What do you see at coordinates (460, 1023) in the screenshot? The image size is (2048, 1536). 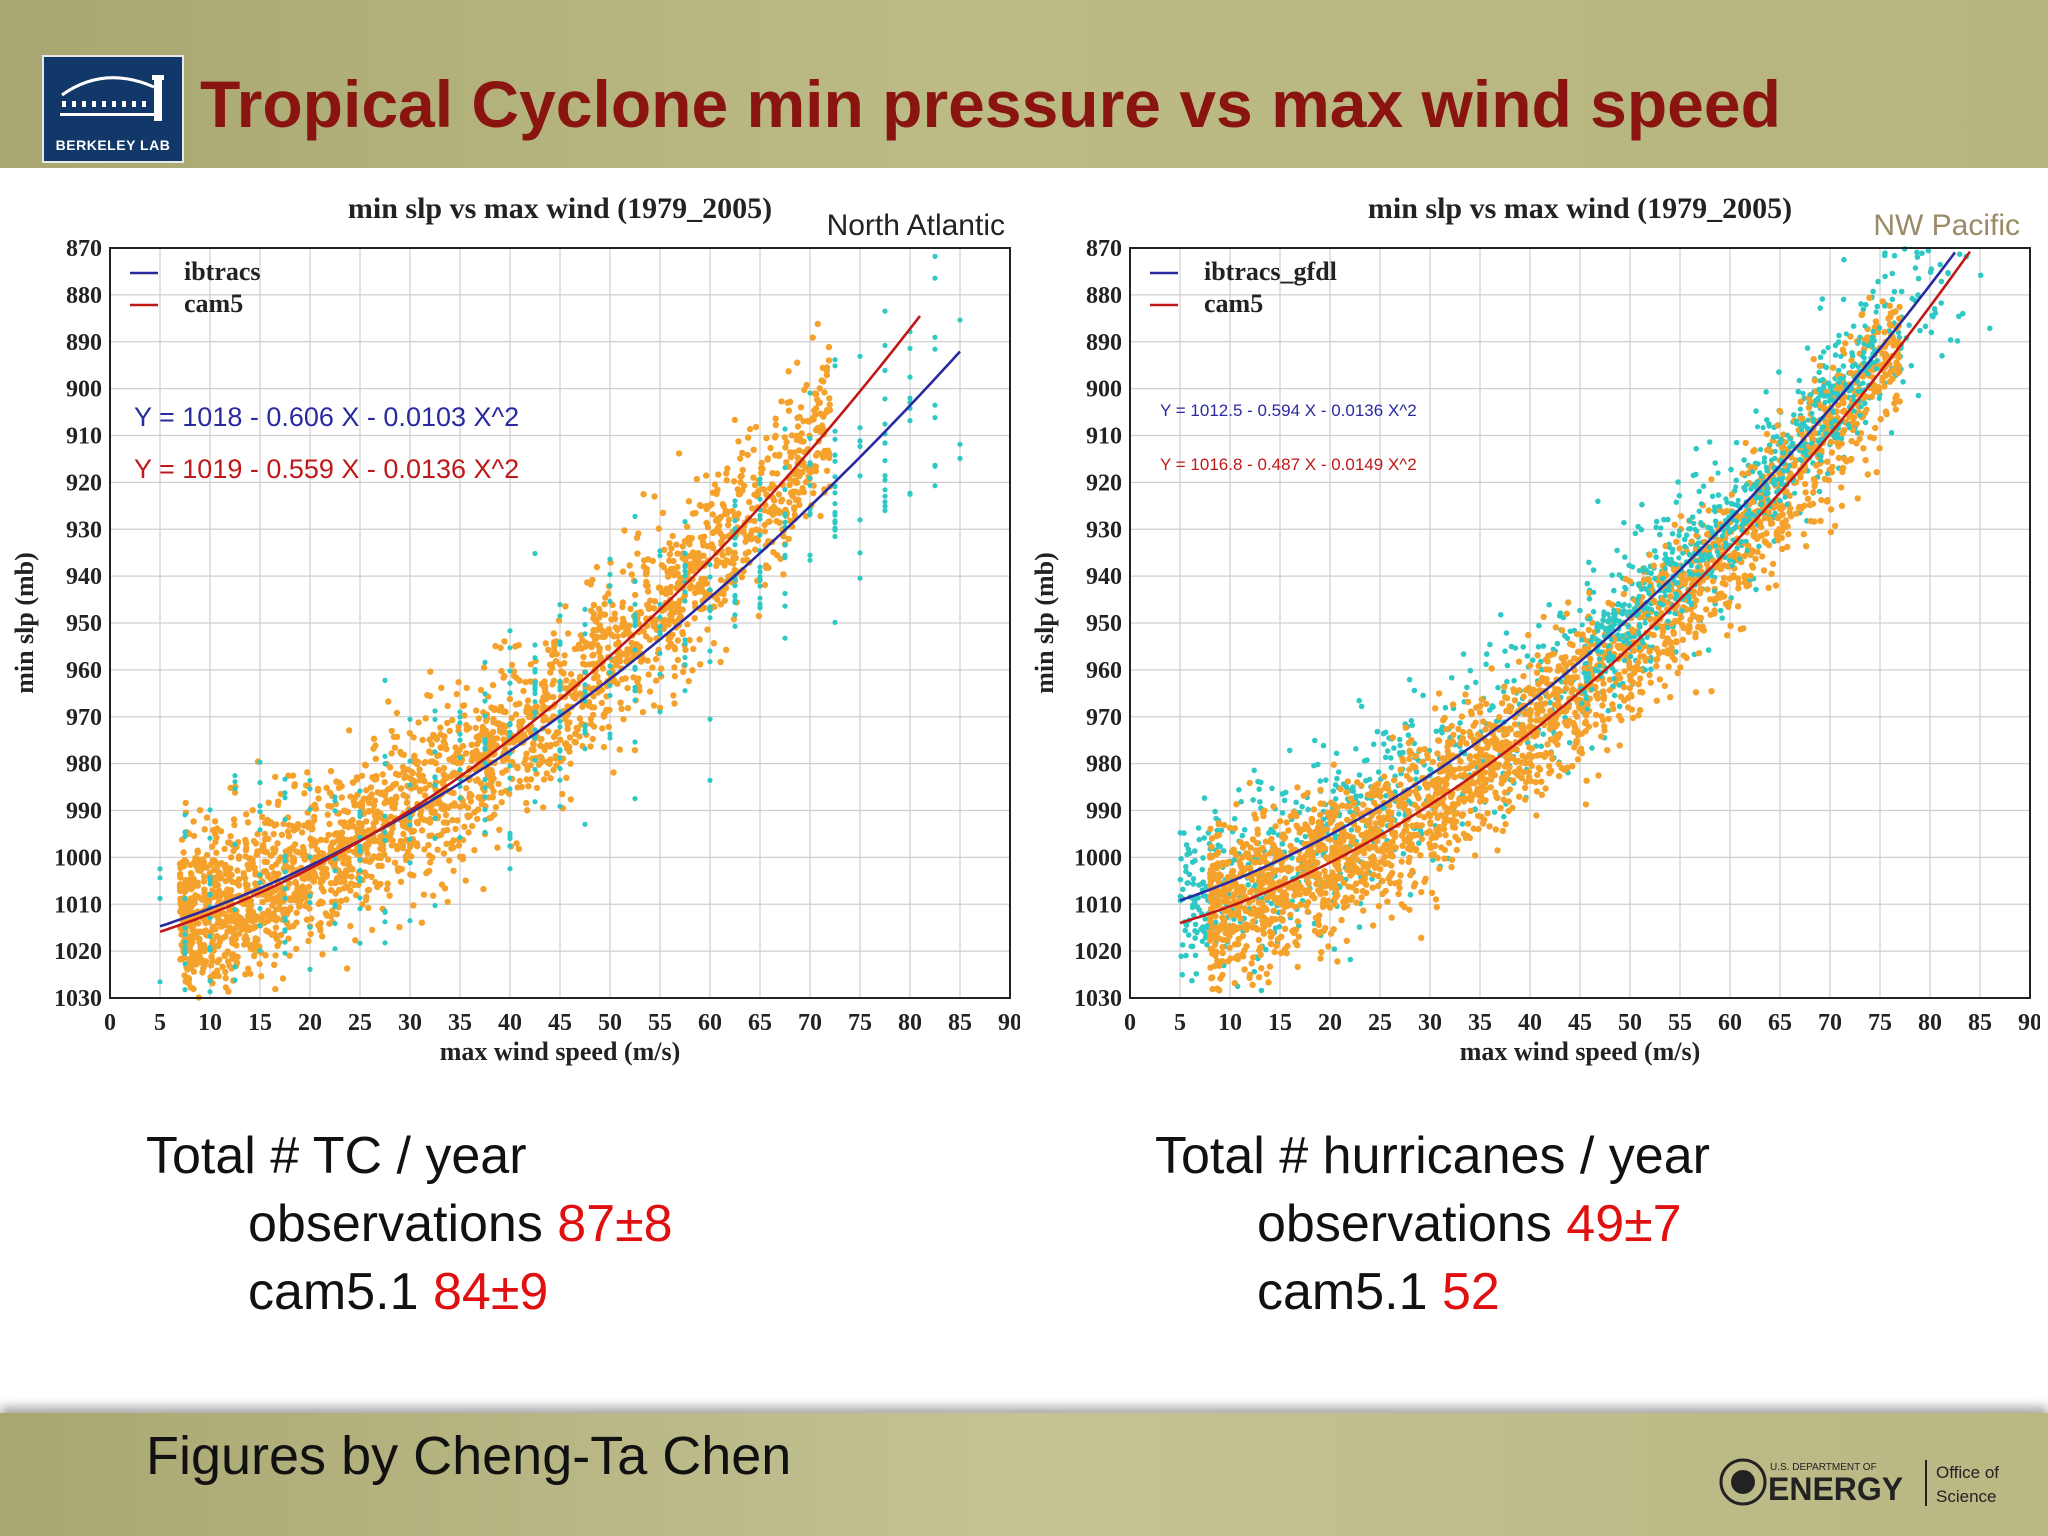 I see `x-tick-label: 35` at bounding box center [460, 1023].